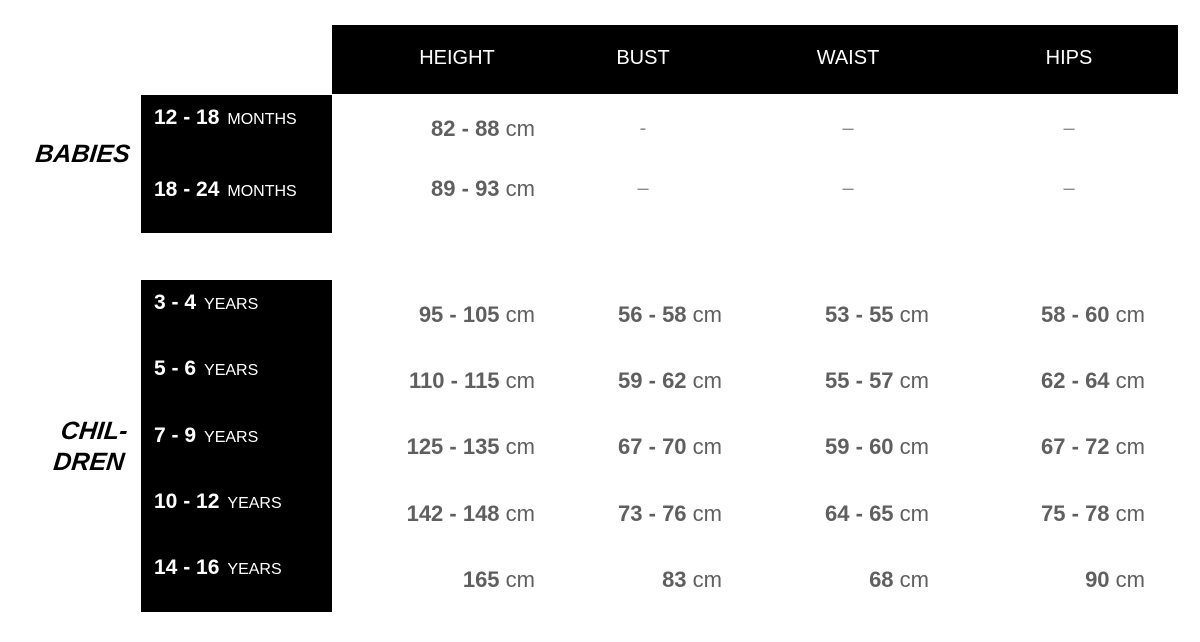 This screenshot has width=1200, height=642. Describe the element at coordinates (459, 314) in the screenshot. I see `measurement-number: 95 - 105` at that location.